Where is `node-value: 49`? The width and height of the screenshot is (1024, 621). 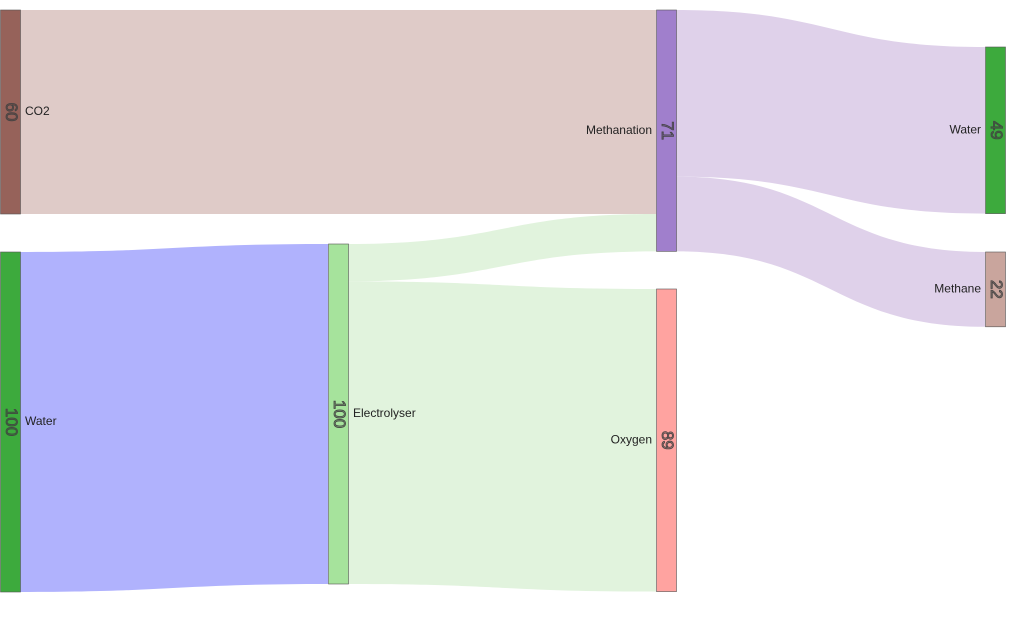
node-value: 49 is located at coordinates (996, 130).